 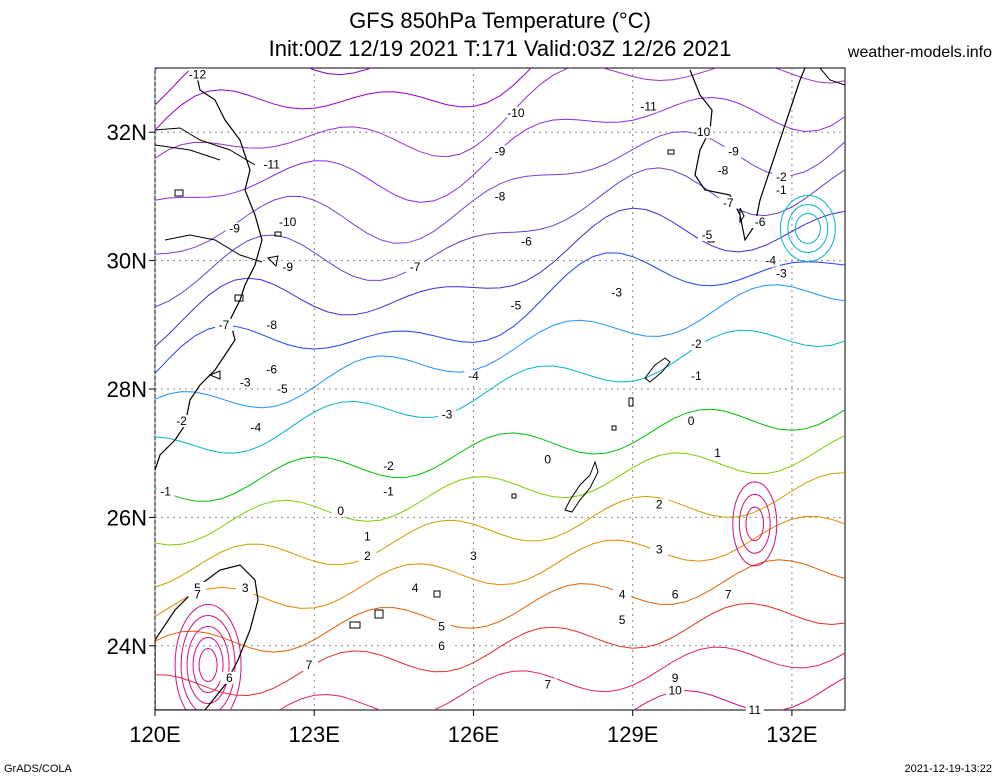 What do you see at coordinates (948, 769) in the screenshot?
I see `generated-timestamp: 2021-12-19-13:22` at bounding box center [948, 769].